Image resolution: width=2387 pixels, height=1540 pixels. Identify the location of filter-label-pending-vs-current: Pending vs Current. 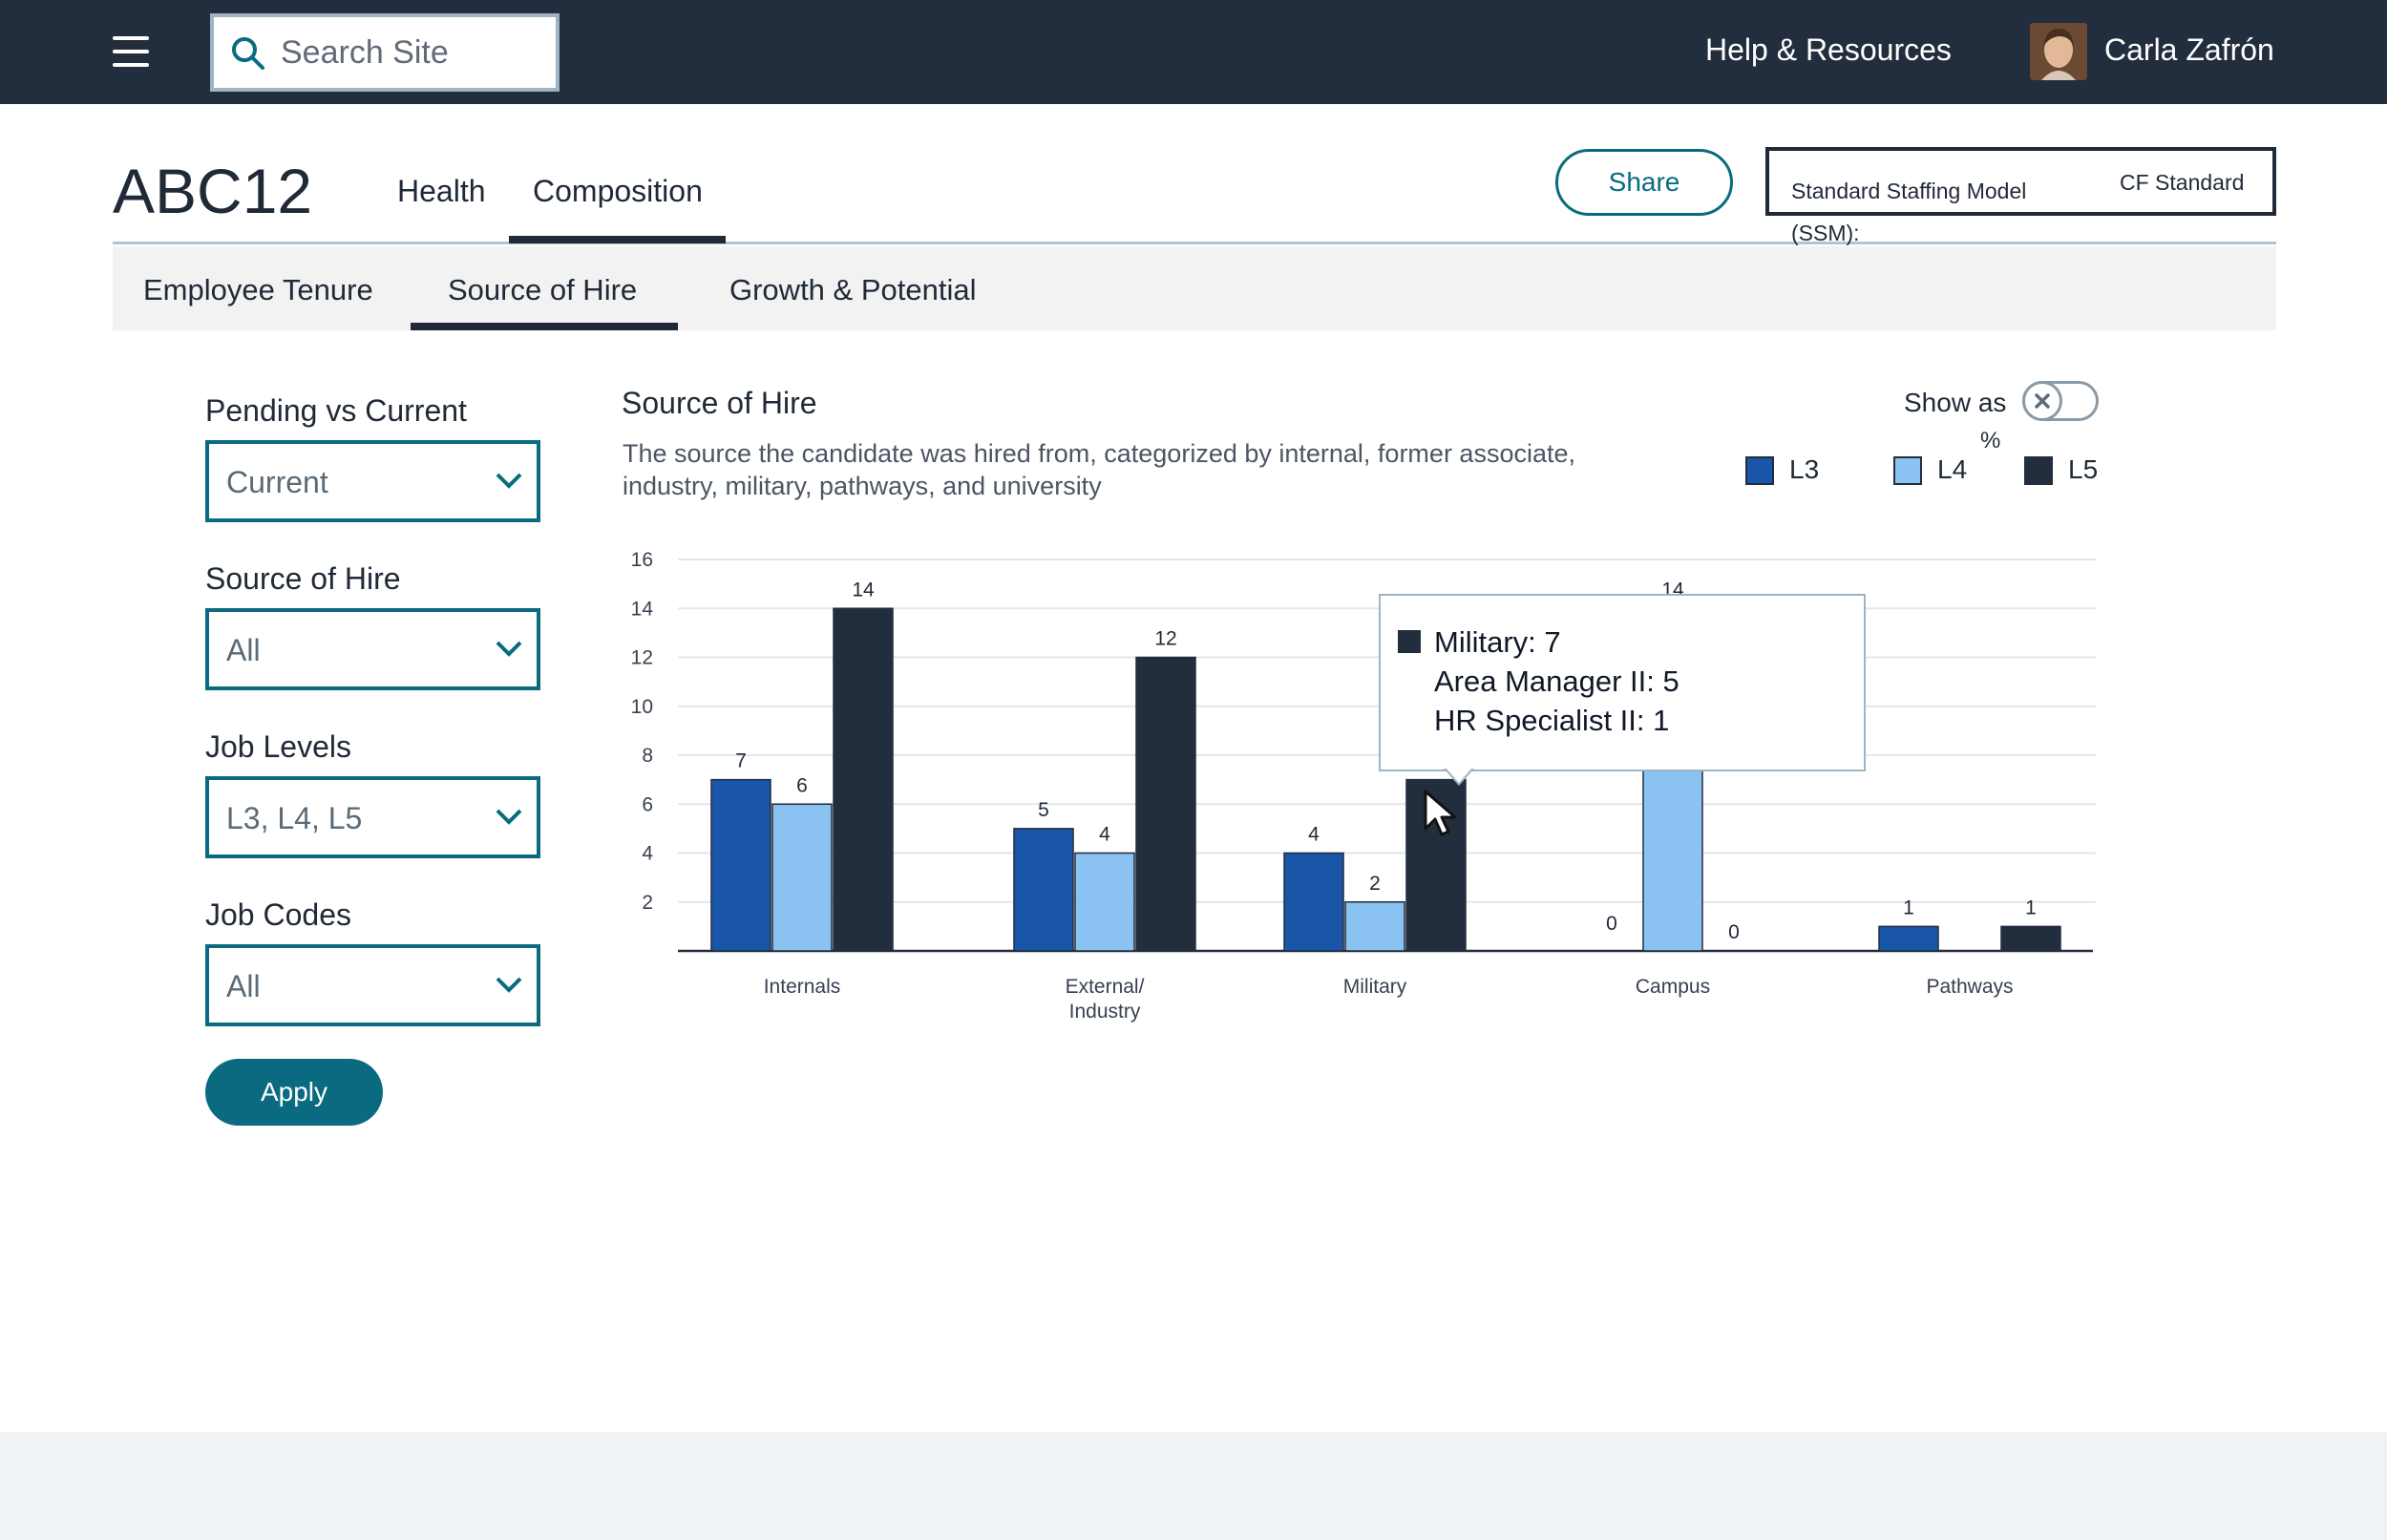
(336, 410).